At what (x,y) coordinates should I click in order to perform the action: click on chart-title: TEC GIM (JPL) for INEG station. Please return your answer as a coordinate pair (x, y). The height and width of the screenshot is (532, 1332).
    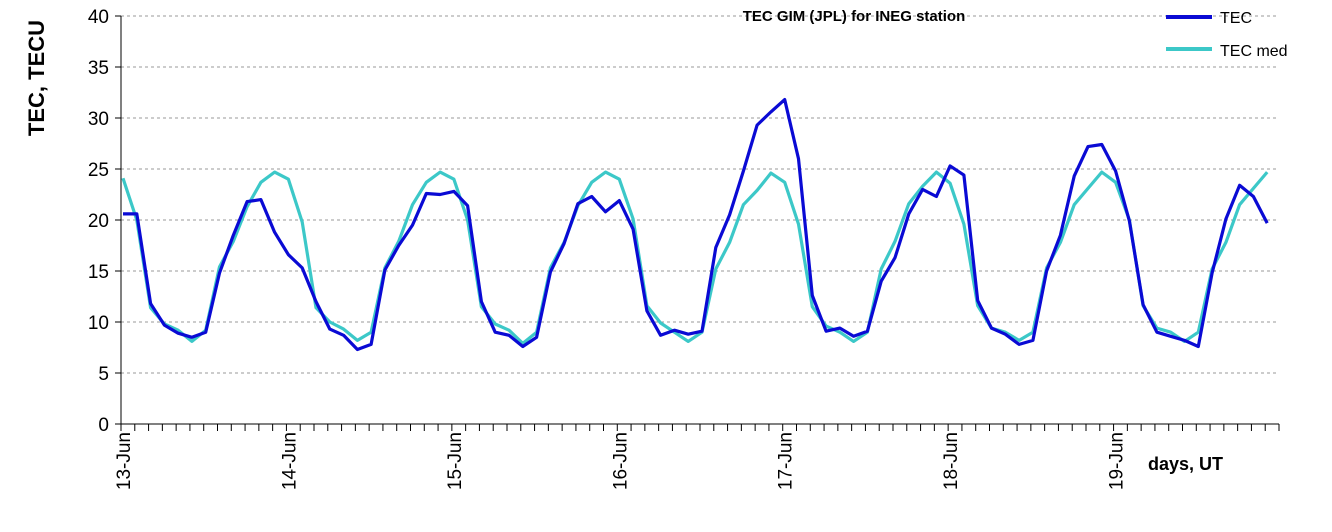
    Looking at the image, I should click on (854, 16).